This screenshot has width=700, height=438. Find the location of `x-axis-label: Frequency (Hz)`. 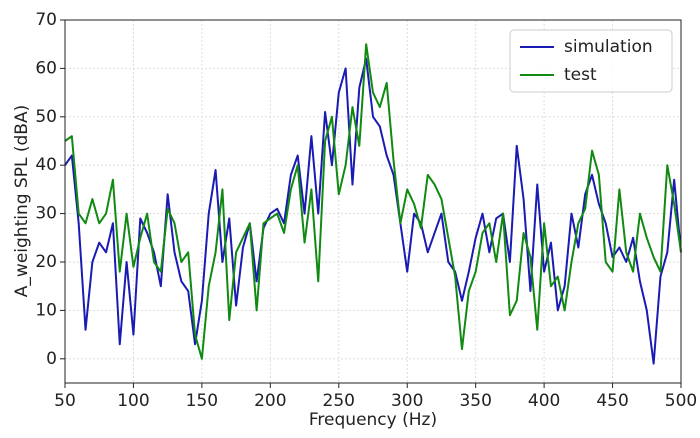

x-axis-label: Frequency (Hz) is located at coordinates (373, 420).